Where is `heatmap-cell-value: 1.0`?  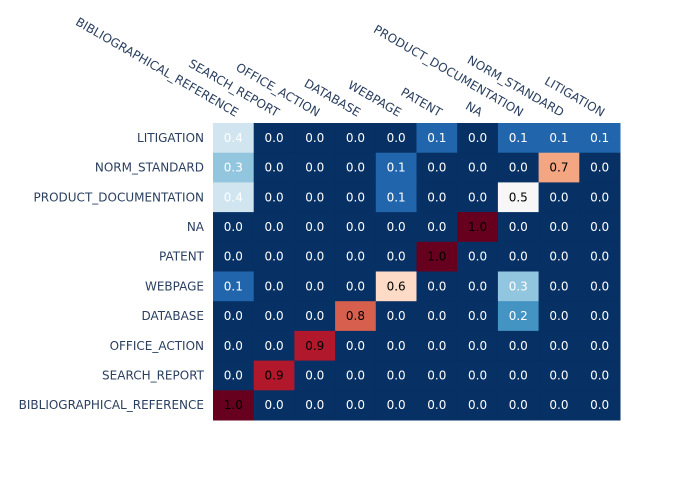 heatmap-cell-value: 1.0 is located at coordinates (233, 405).